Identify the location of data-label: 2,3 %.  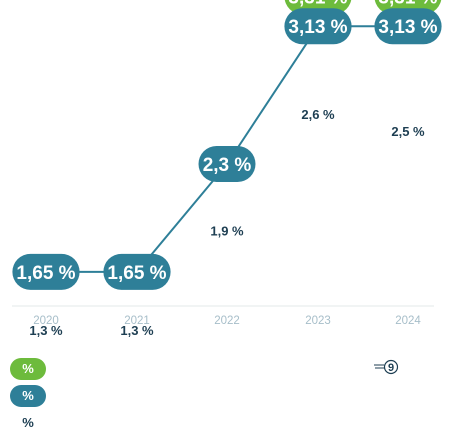
(227, 165).